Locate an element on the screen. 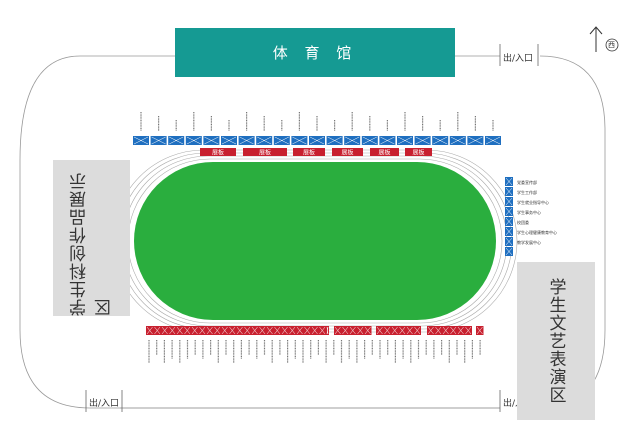  zone-science-exhibition: 学生科创作品展示区 is located at coordinates (91, 238).